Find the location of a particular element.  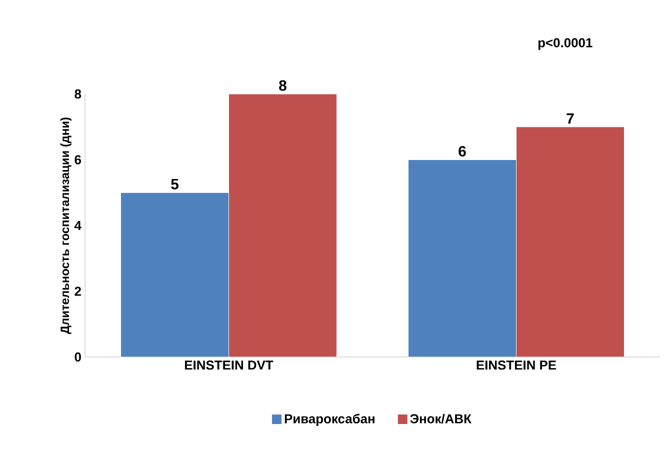

x-tick-label: EINSTEIN PE is located at coordinates (516, 365).